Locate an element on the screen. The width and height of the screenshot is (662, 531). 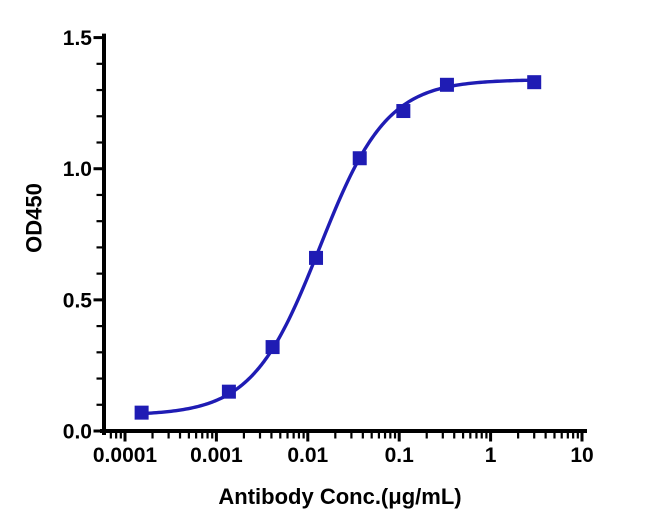
x-tick-label: 0.01 is located at coordinates (307, 455).